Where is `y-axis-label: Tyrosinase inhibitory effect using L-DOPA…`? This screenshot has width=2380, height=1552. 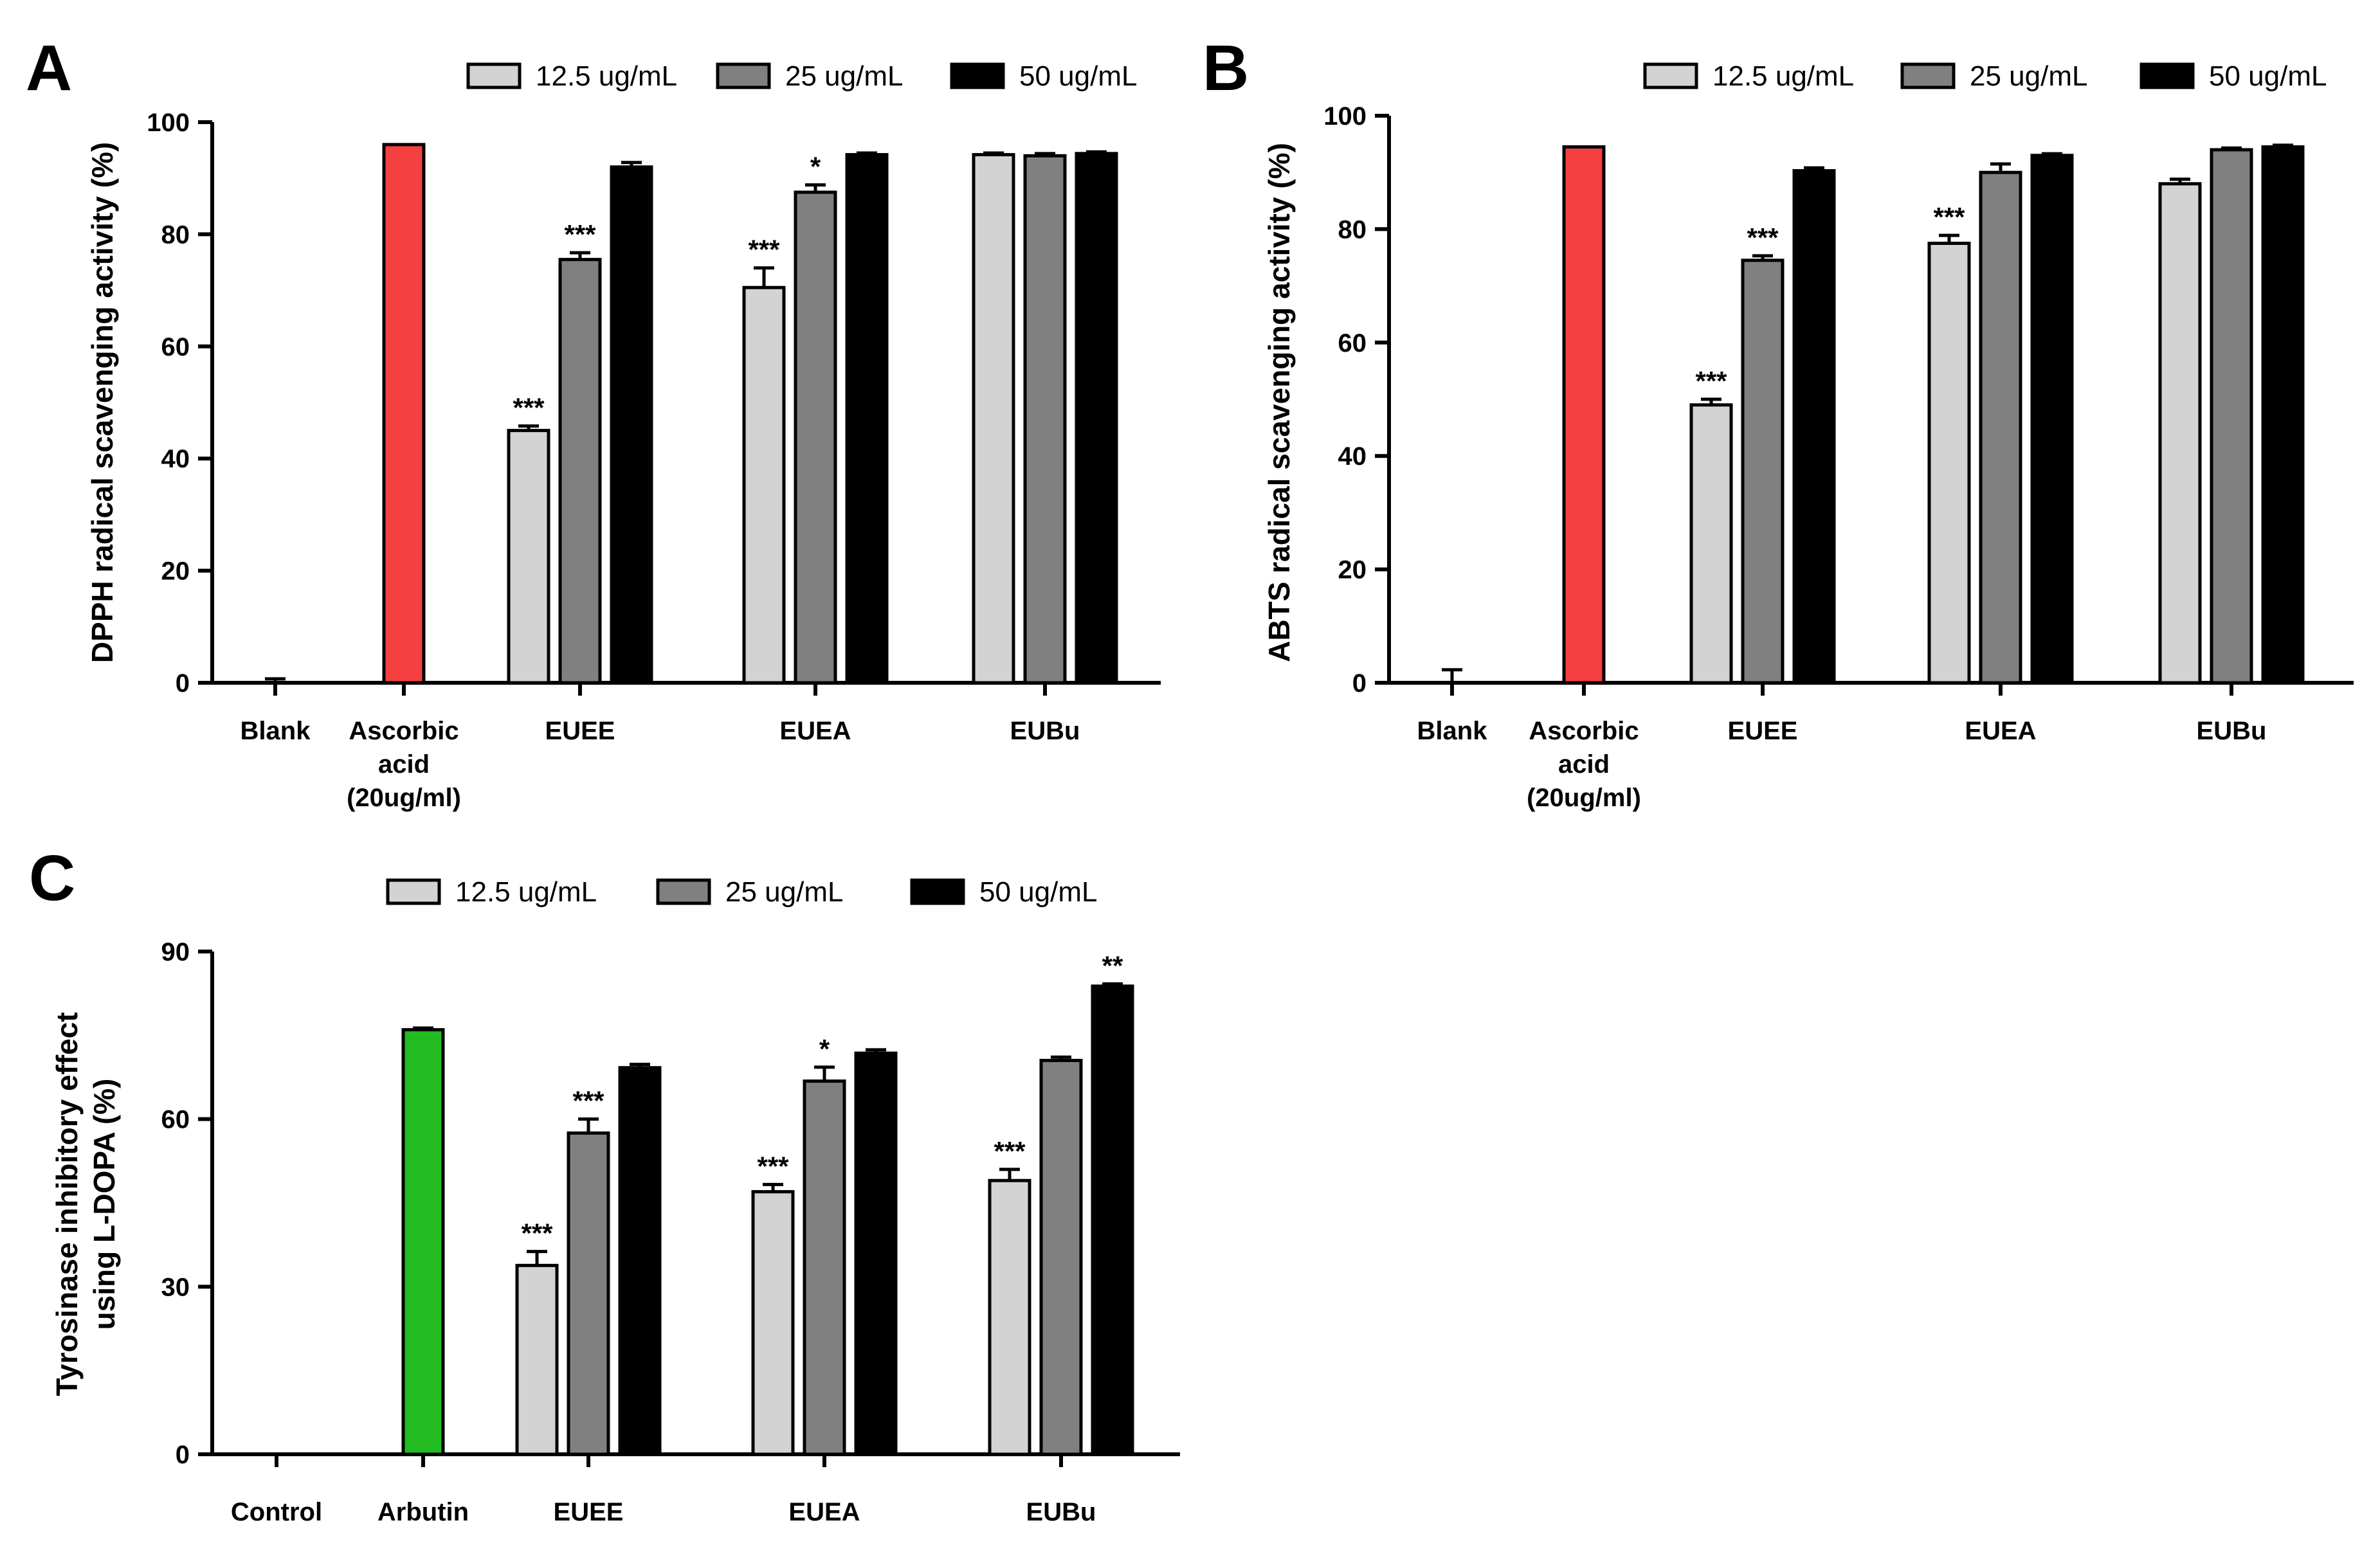 y-axis-label: Tyrosinase inhibitory effect using L-DOPA… is located at coordinates (85, 1204).